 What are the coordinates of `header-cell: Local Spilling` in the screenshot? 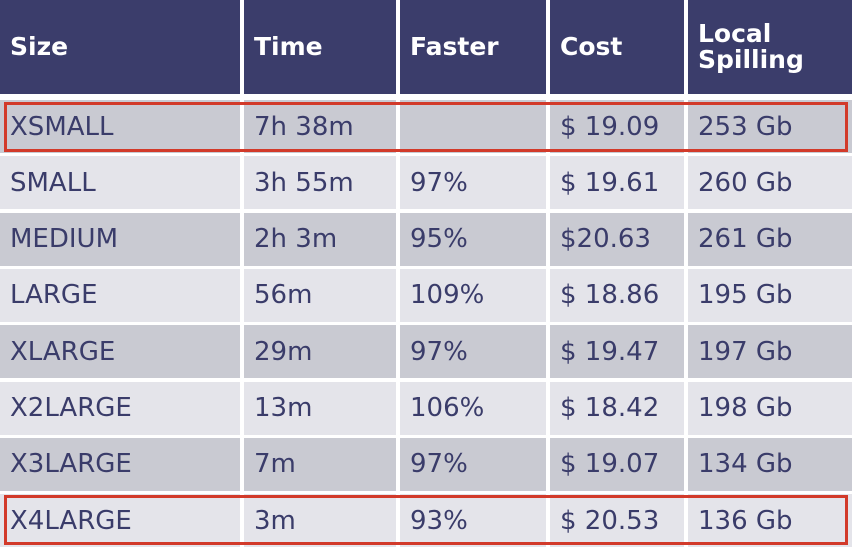 It's located at (770, 47).